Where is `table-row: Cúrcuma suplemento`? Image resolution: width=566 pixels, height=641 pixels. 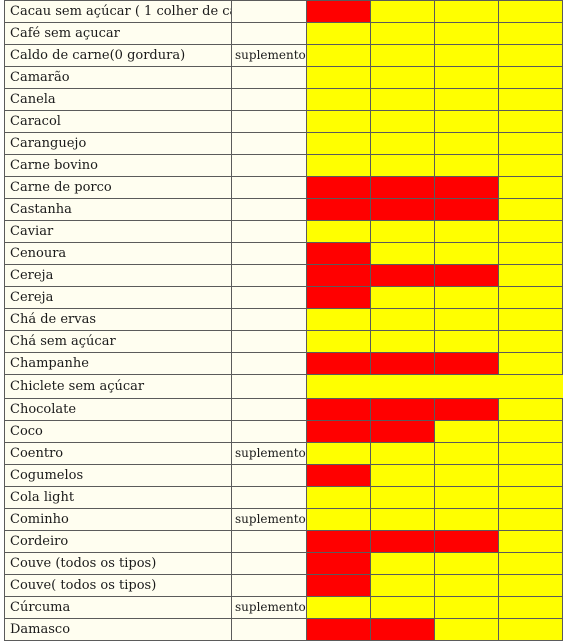 table-row: Cúrcuma suplemento is located at coordinates (283, 607).